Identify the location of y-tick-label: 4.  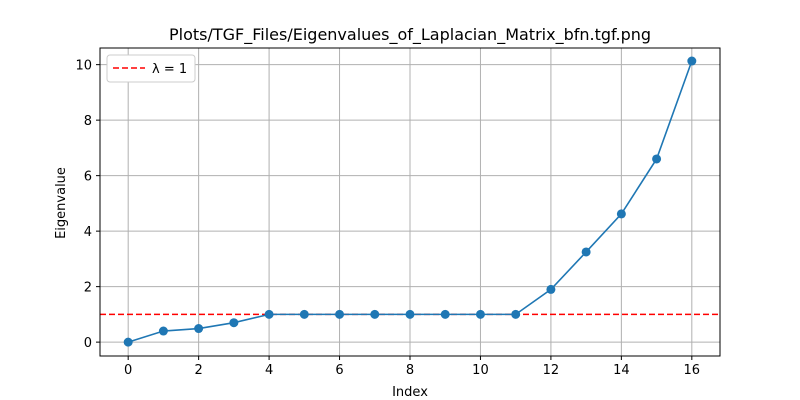
(88, 232).